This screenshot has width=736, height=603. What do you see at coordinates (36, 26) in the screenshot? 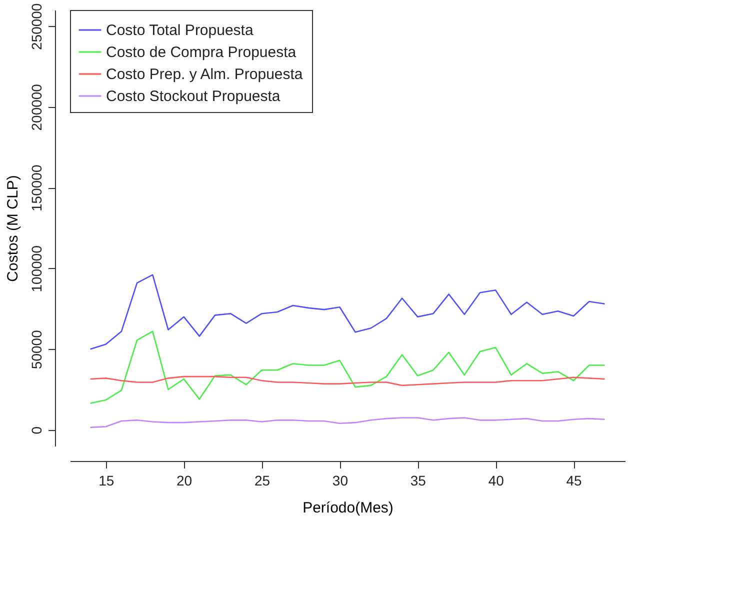
I see `y-tick-label: 250000` at bounding box center [36, 26].